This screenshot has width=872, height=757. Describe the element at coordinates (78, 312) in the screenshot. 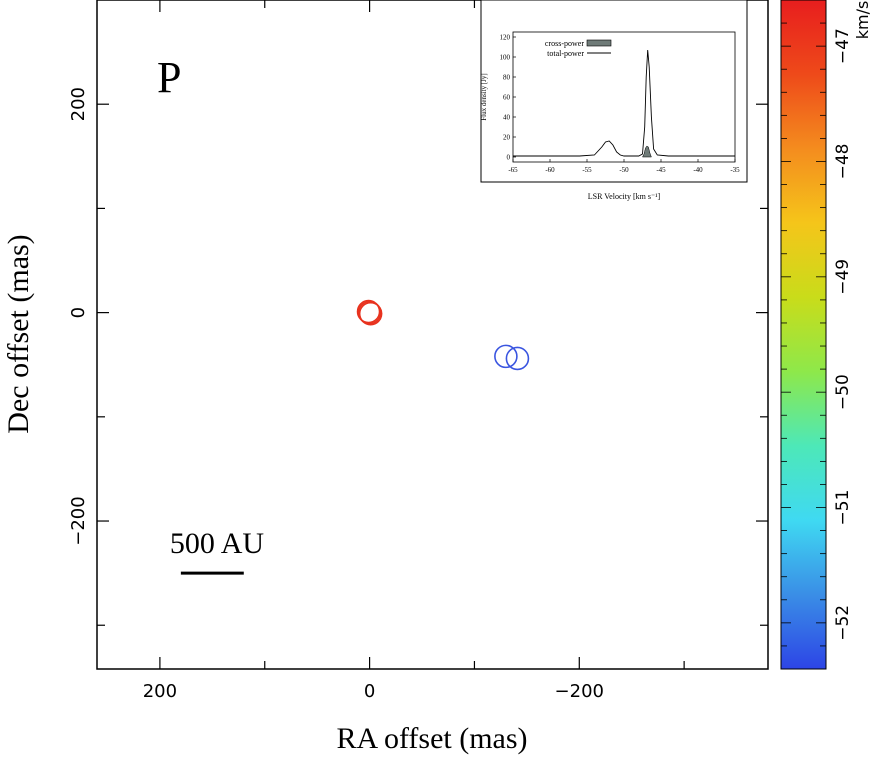

I see `y-tick-label: 0` at that location.